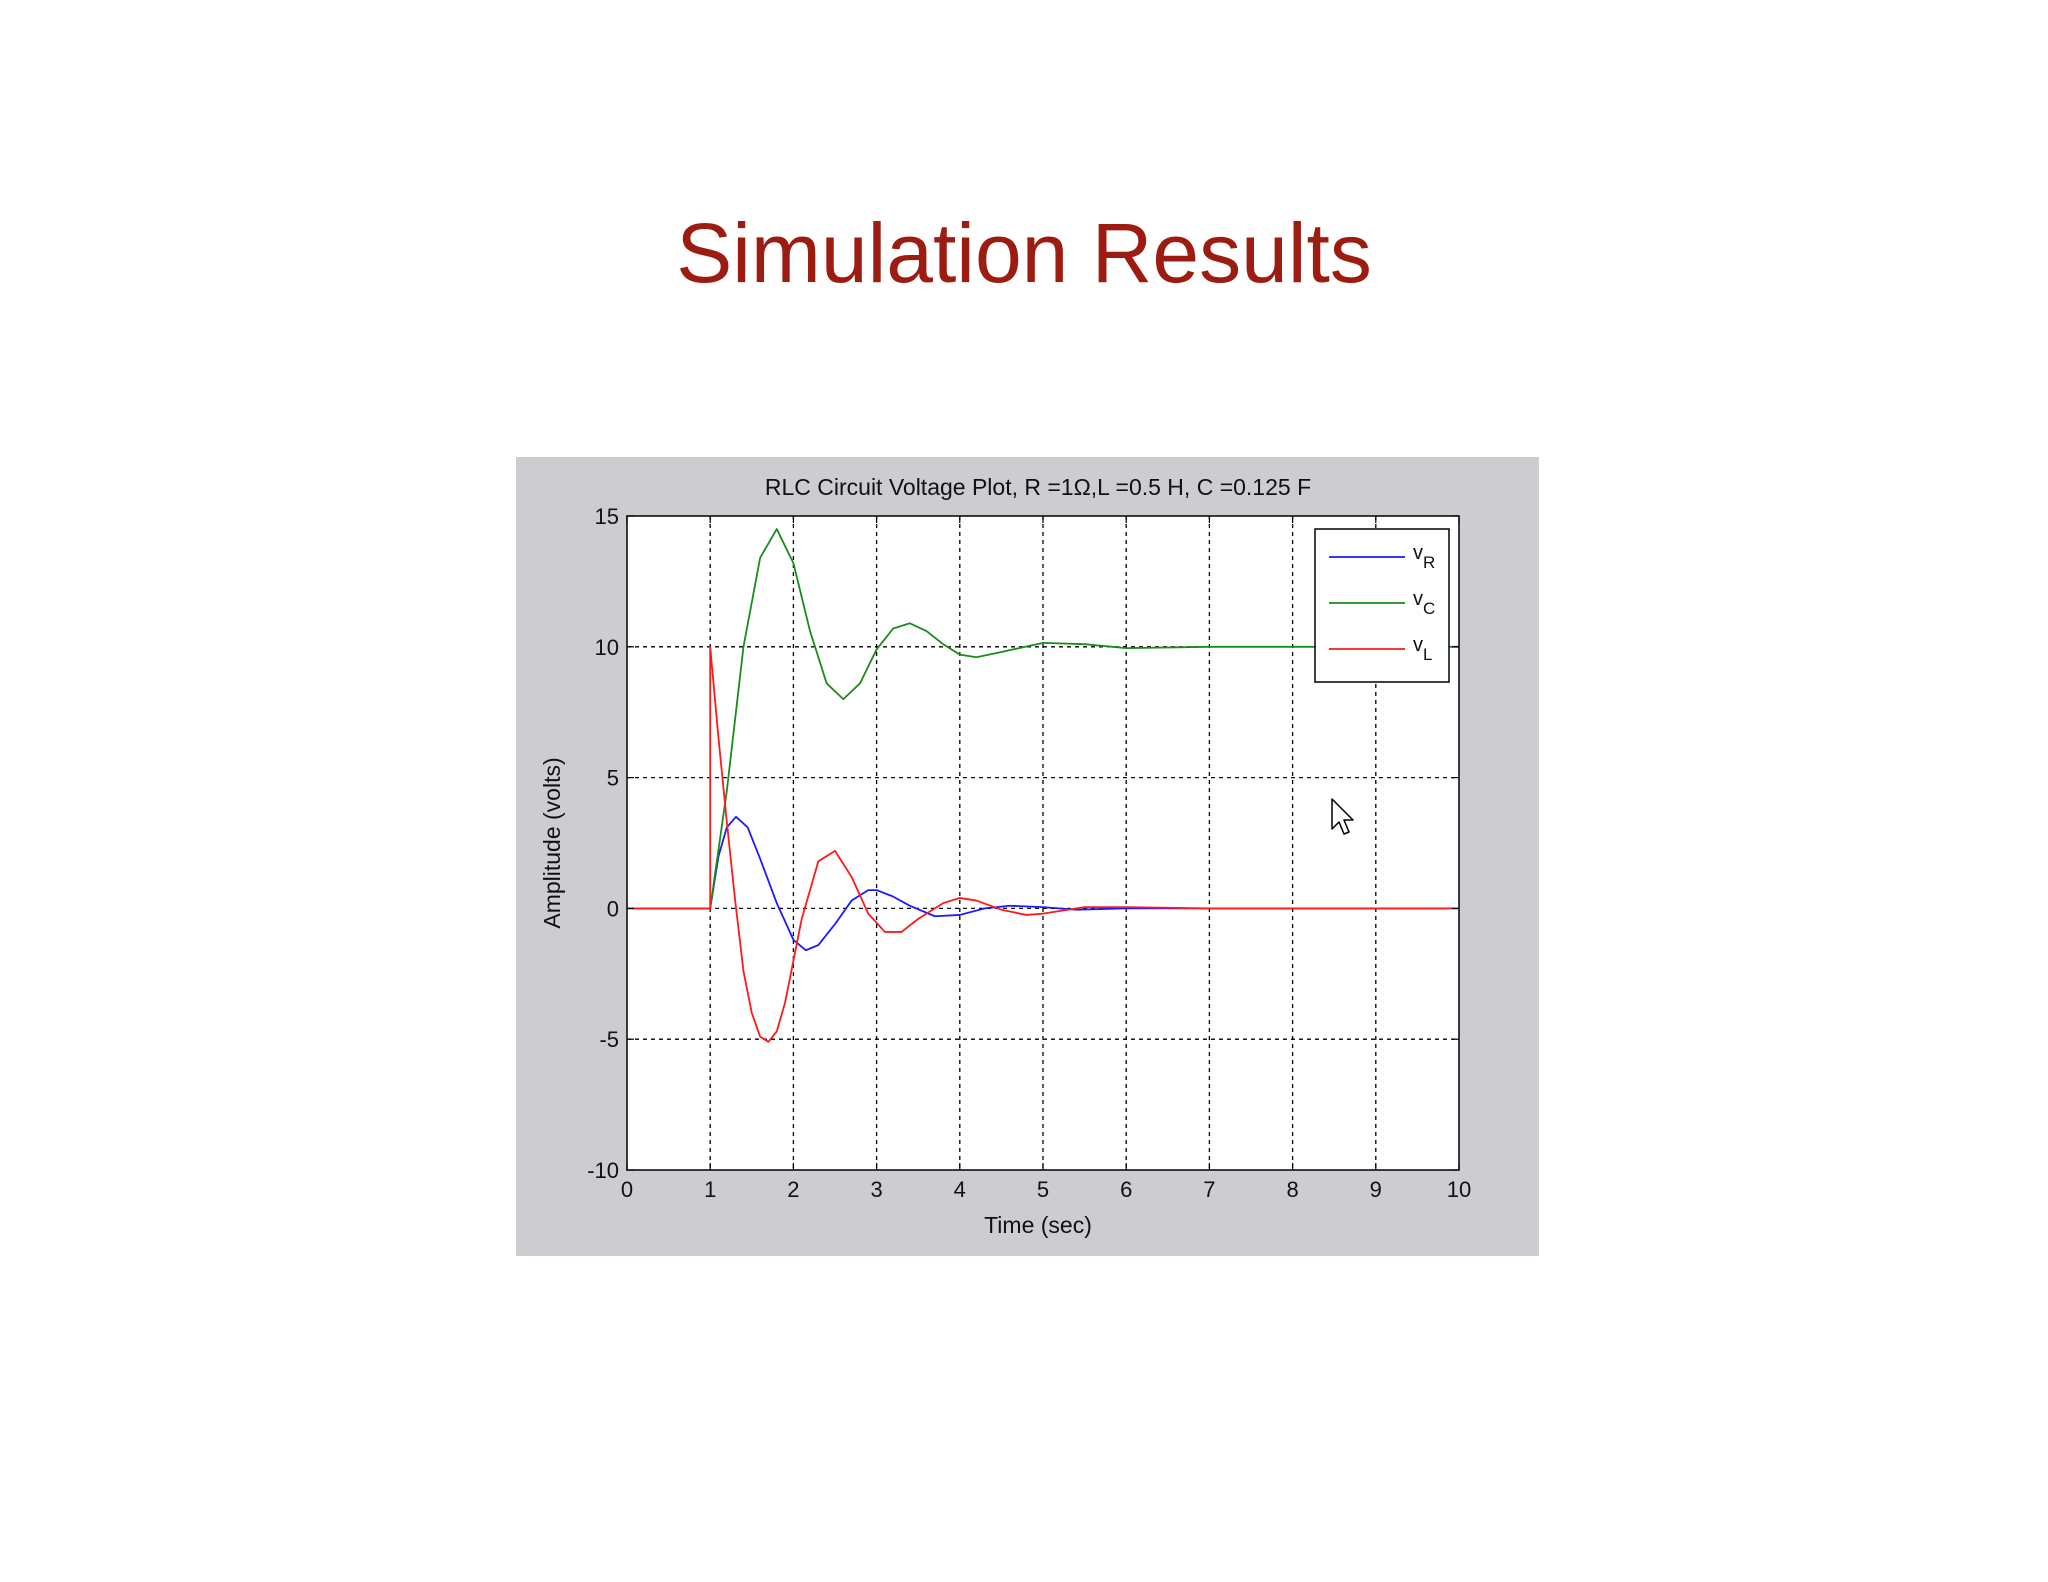 Image resolution: width=2048 pixels, height=1582 pixels. I want to click on legend-box, so click(1382, 605).